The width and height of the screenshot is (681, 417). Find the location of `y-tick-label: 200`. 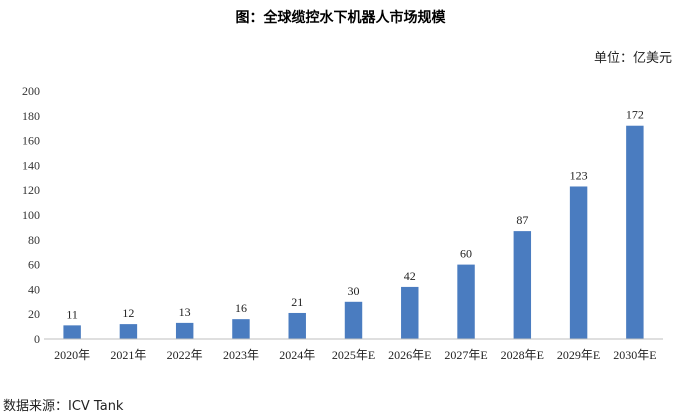

y-tick-label: 200 is located at coordinates (31, 91).